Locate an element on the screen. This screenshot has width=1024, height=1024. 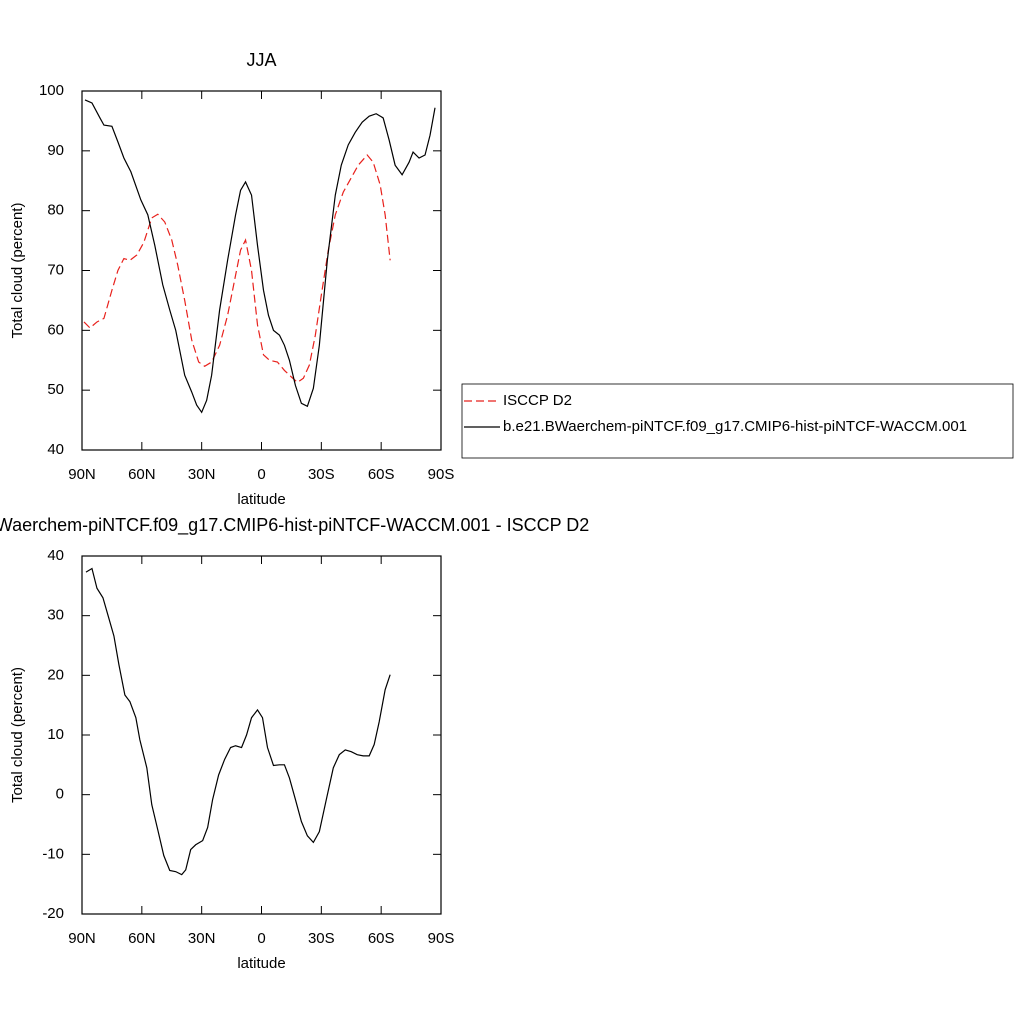
y-tick-label: 70 is located at coordinates (55, 269).